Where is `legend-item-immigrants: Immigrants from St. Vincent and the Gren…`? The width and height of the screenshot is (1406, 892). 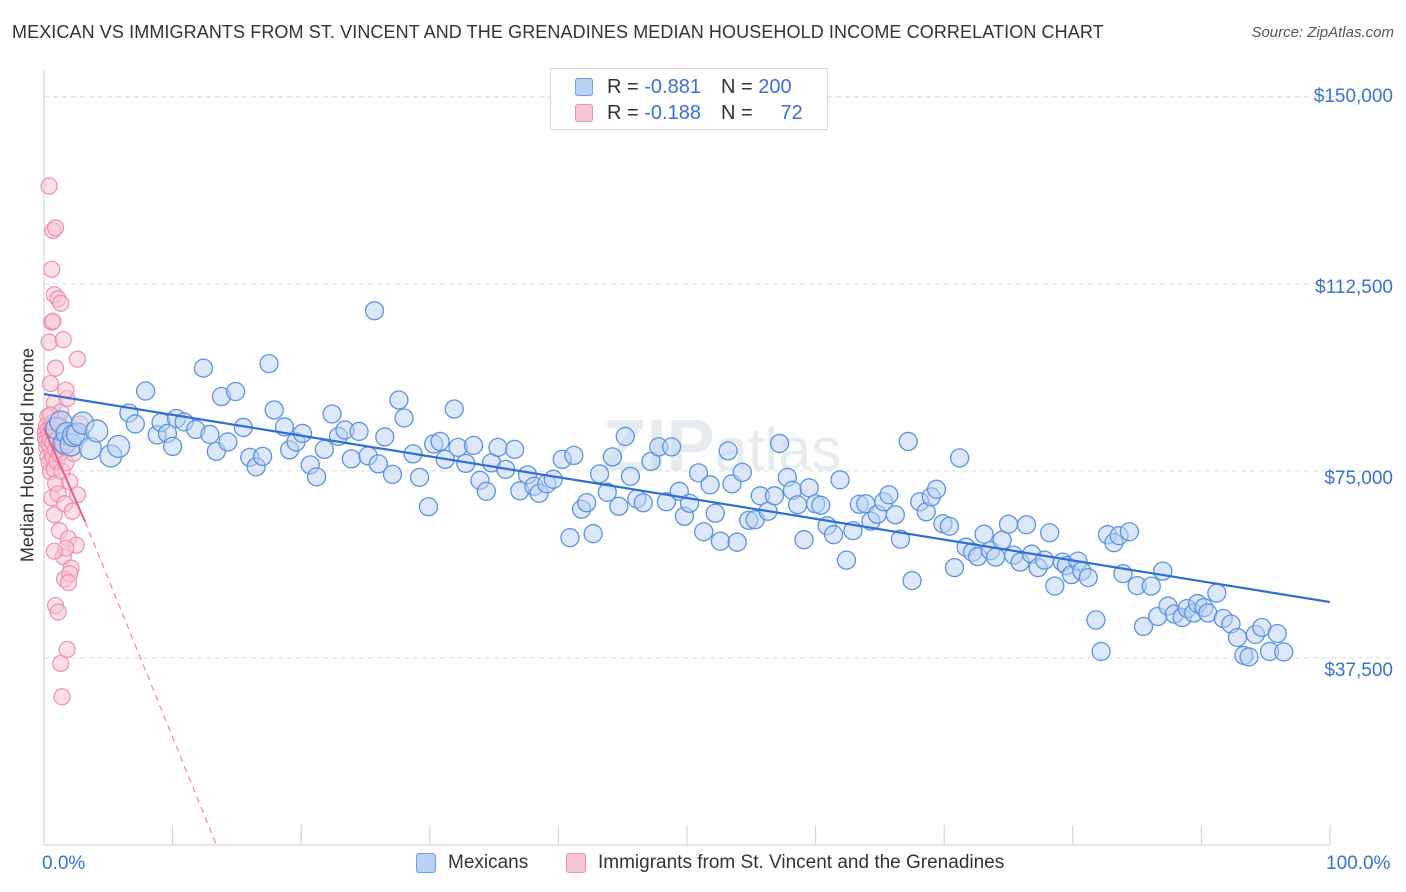
legend-item-immigrants: Immigrants from St. Vincent and the Gren… is located at coordinates (785, 863).